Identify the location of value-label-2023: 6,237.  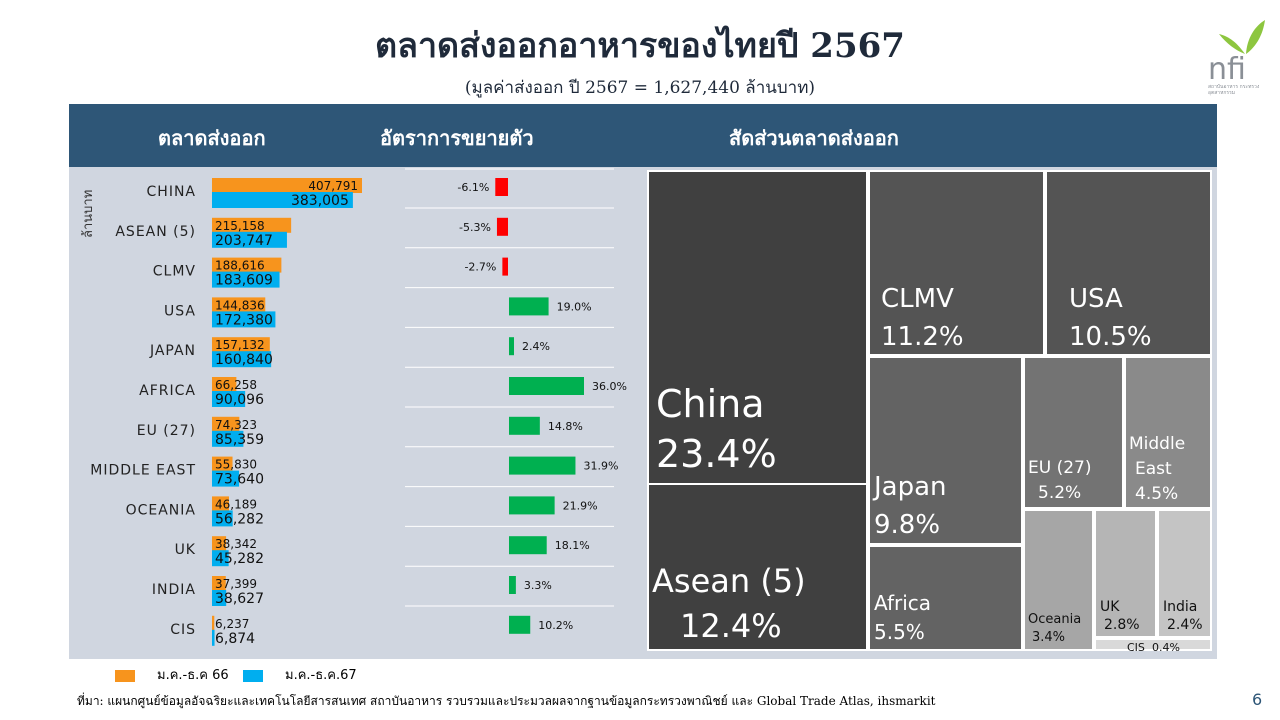
(232, 624).